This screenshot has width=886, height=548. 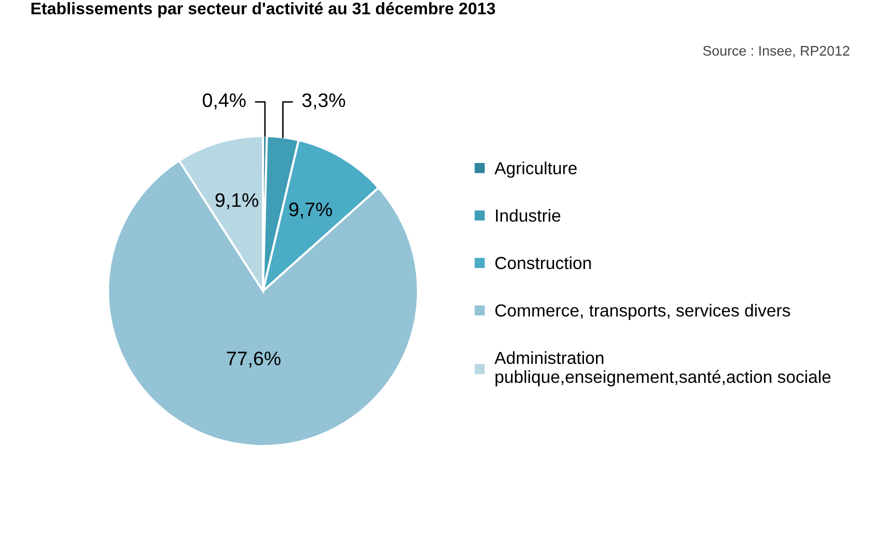 What do you see at coordinates (535, 170) in the screenshot?
I see `legend-label: Agriculture` at bounding box center [535, 170].